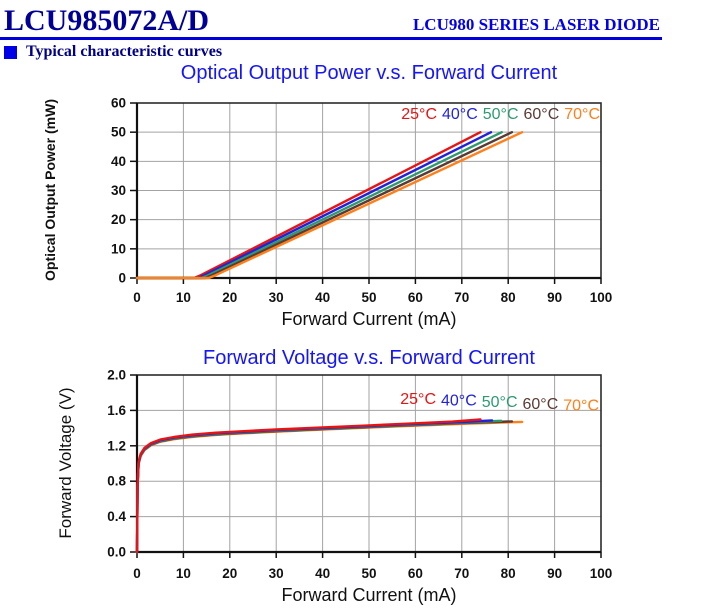 The image size is (712, 611). What do you see at coordinates (331, 38) in the screenshot?
I see `header-rule` at bounding box center [331, 38].